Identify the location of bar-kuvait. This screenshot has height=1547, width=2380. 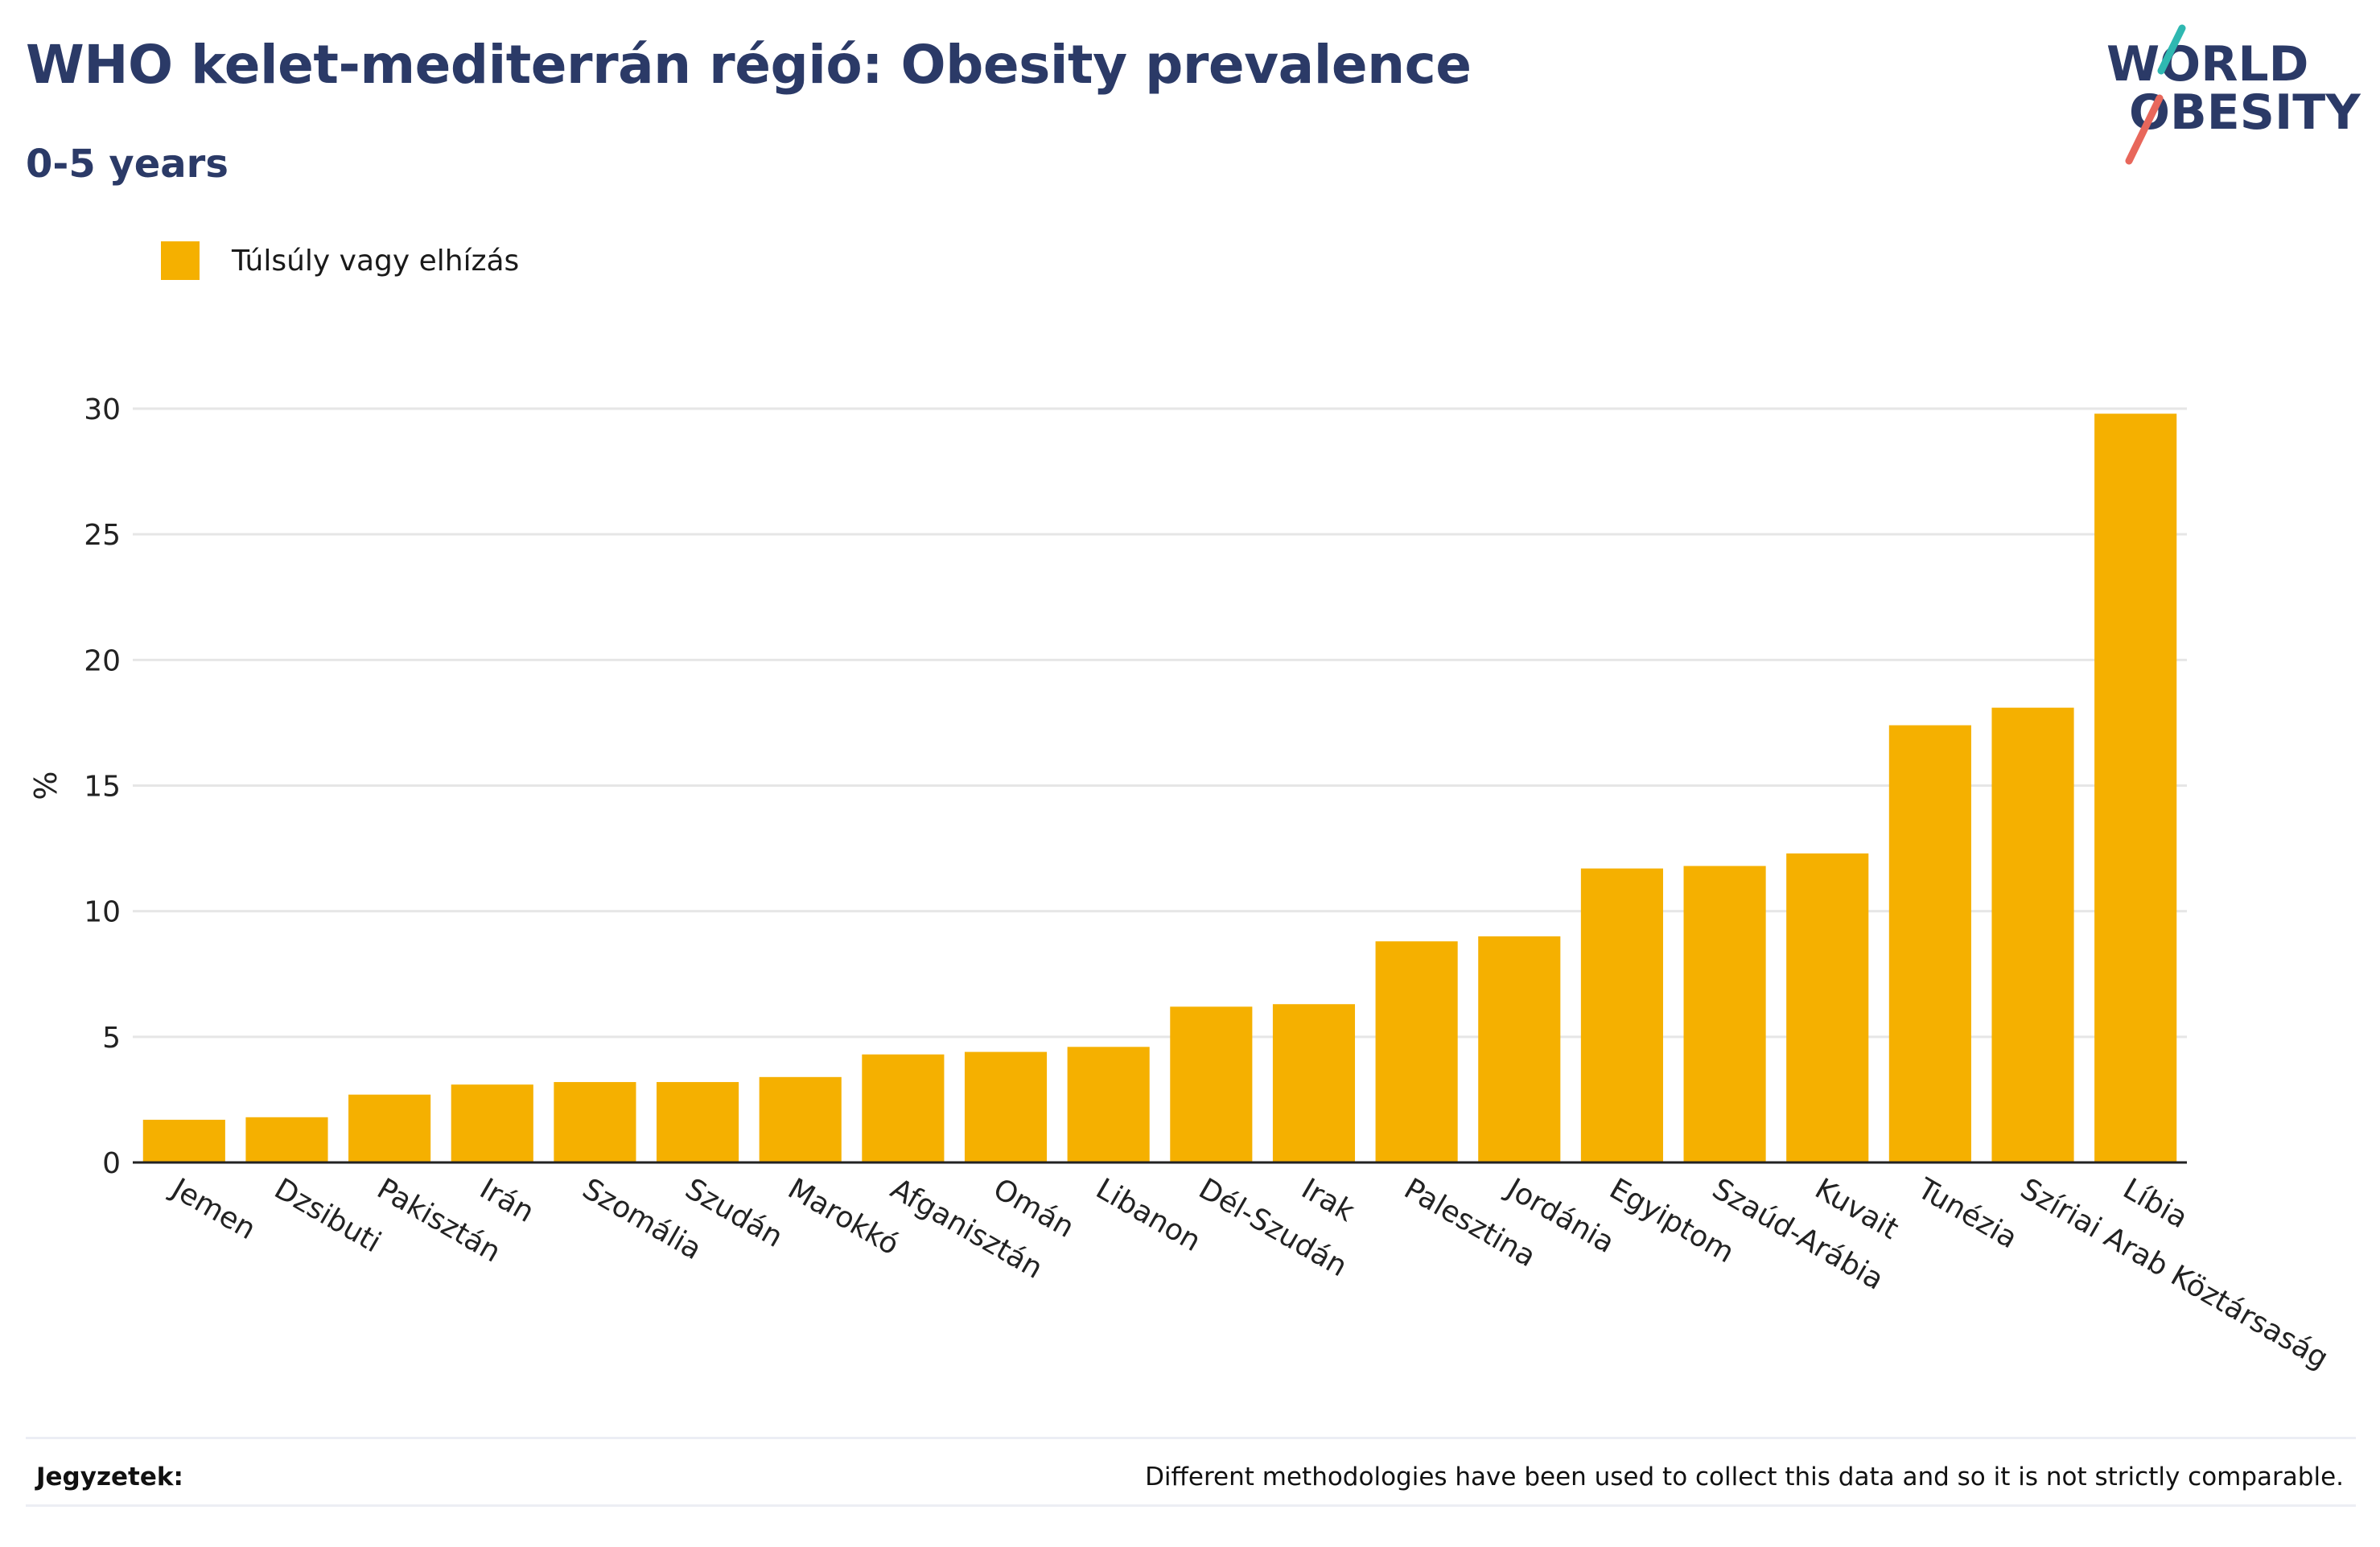
(1827, 1008).